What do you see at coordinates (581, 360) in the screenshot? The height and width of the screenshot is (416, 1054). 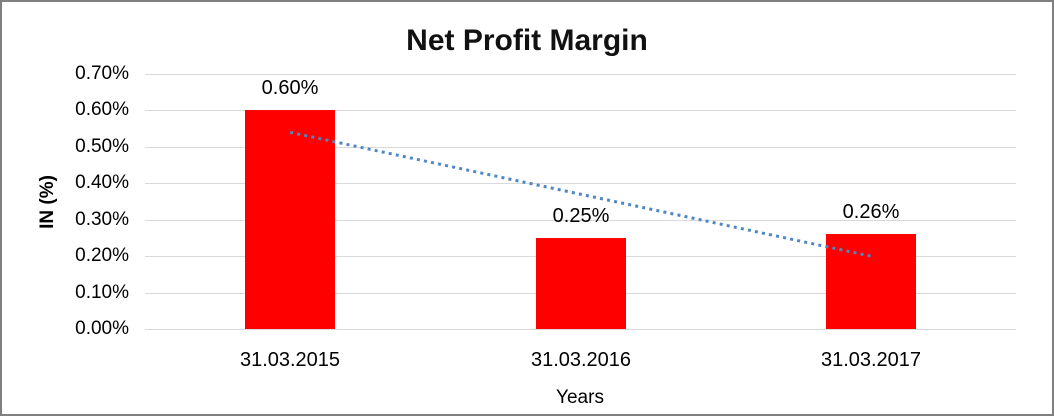 I see `x-tick-label: 31.03.2016` at bounding box center [581, 360].